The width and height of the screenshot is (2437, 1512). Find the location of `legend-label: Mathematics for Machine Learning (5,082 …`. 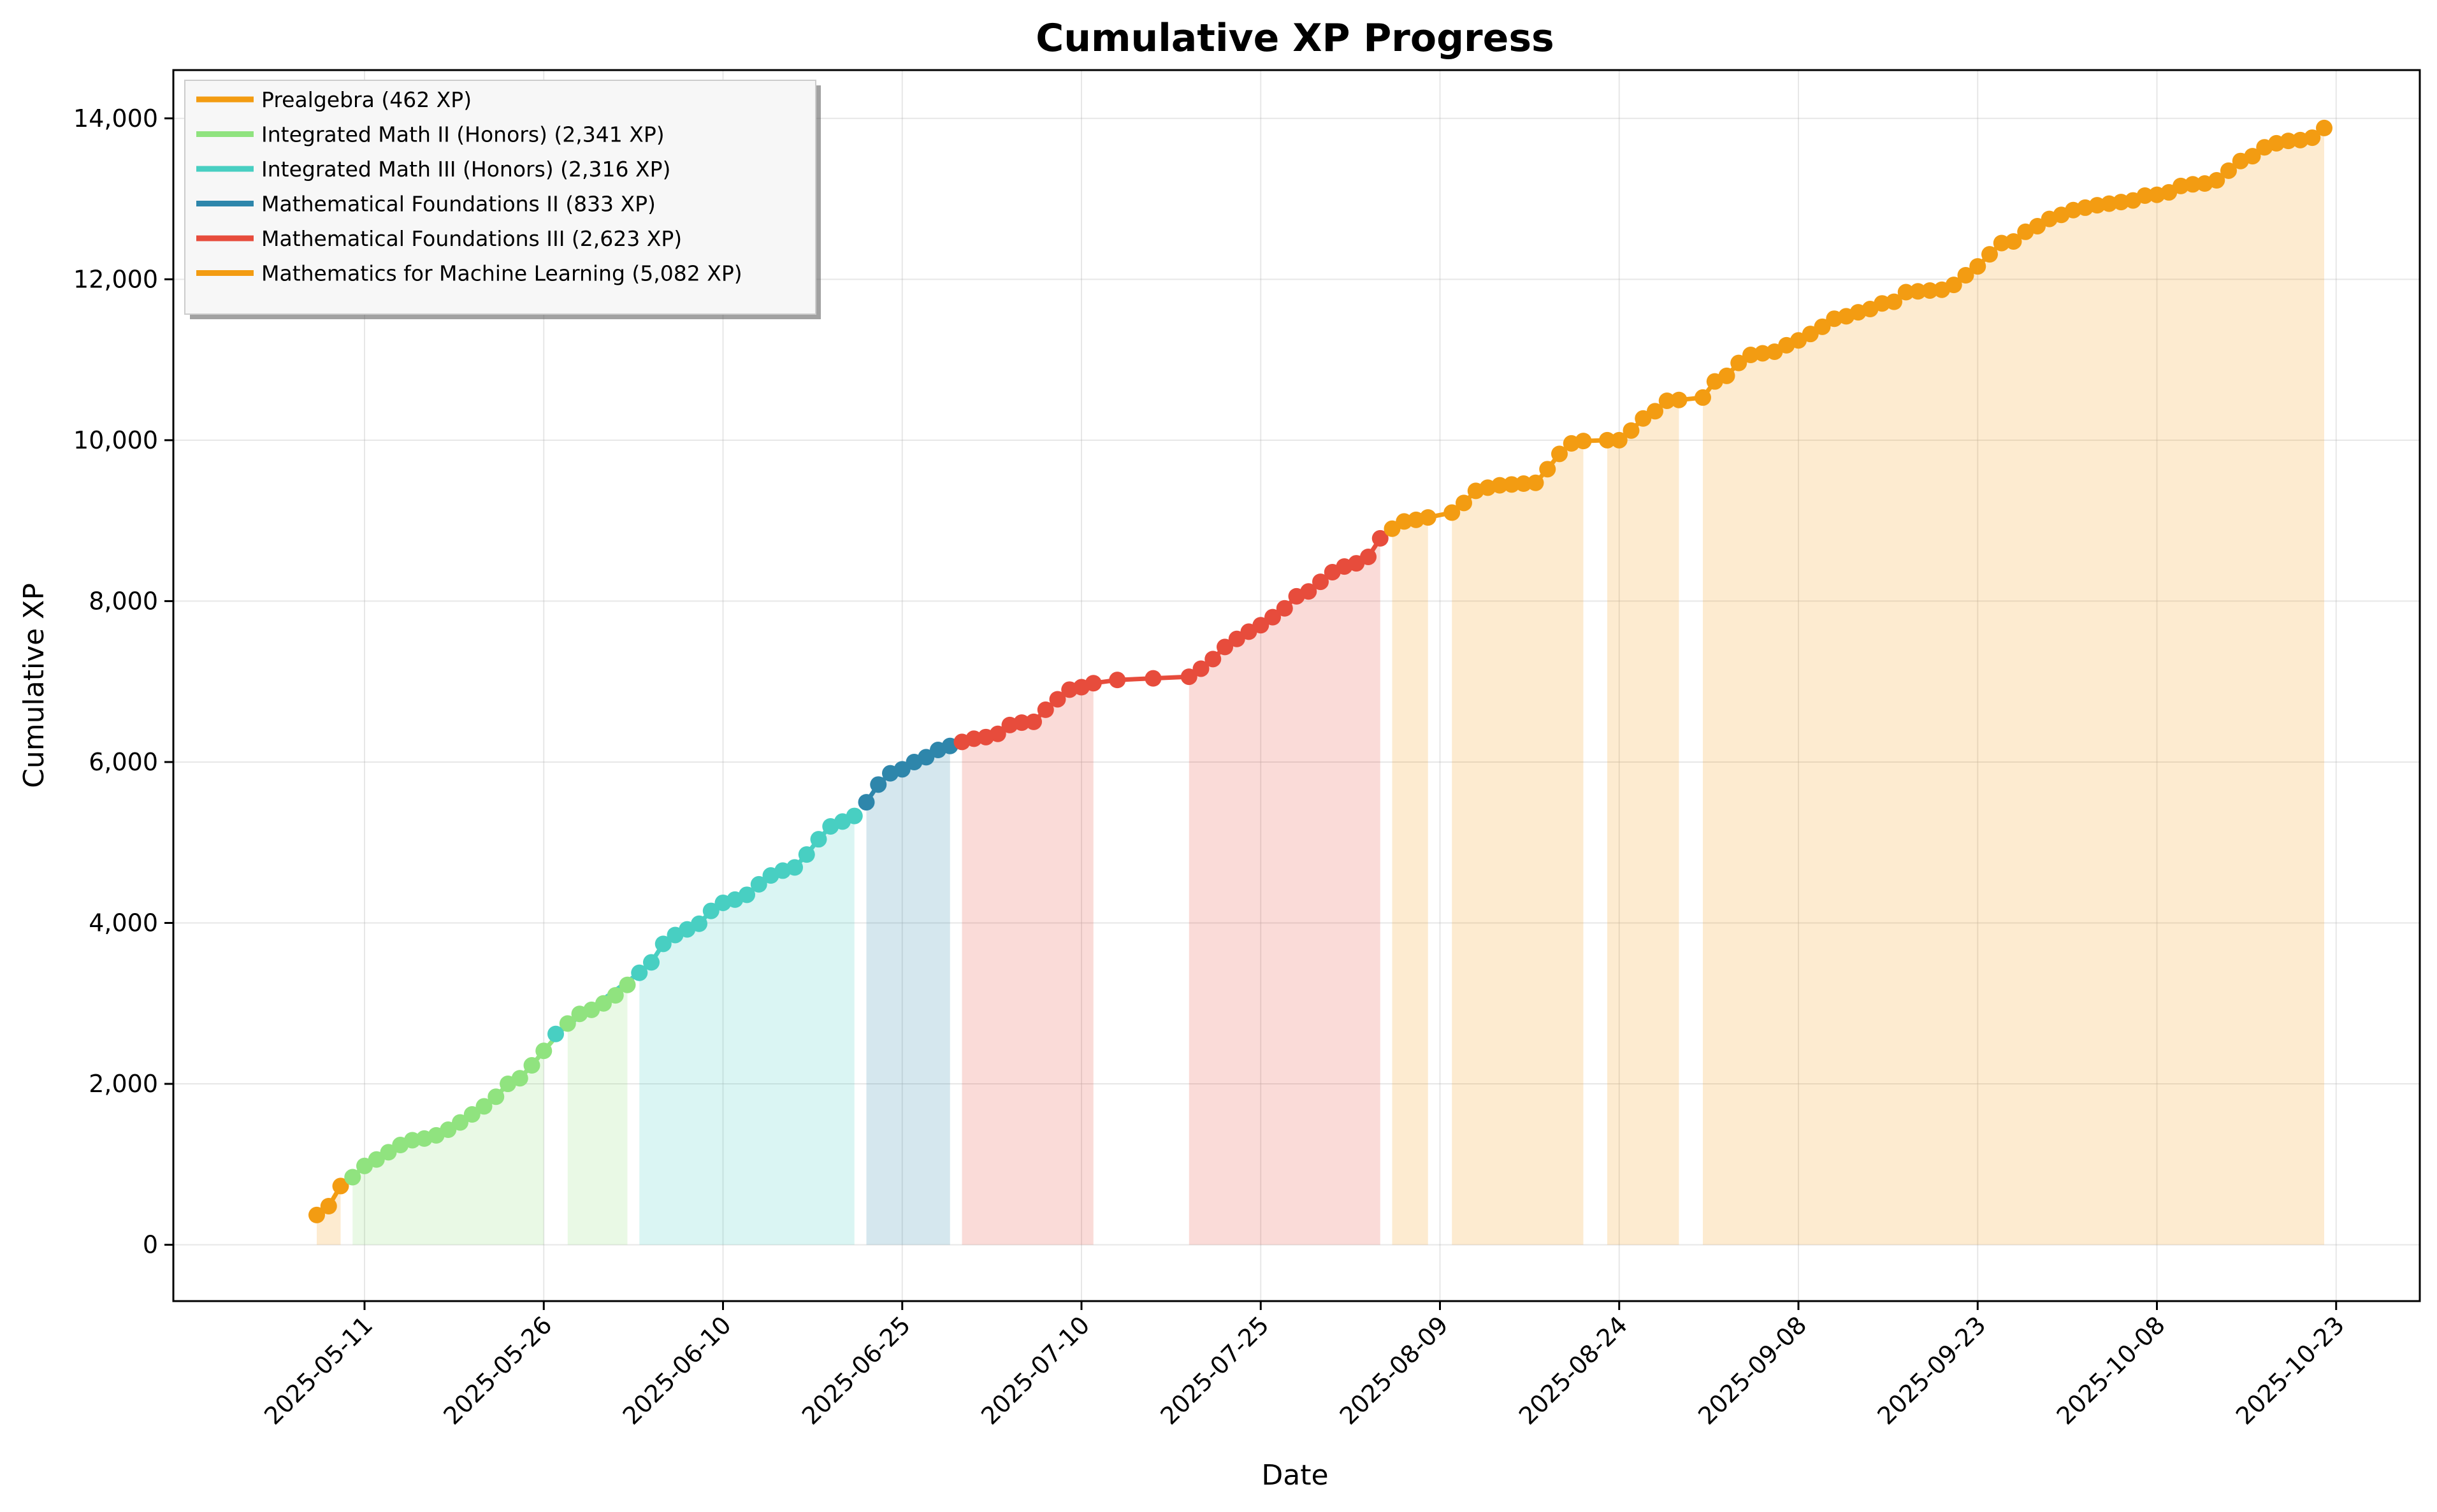

legend-label: Mathematics for Machine Learning (5,082 … is located at coordinates (501, 273).